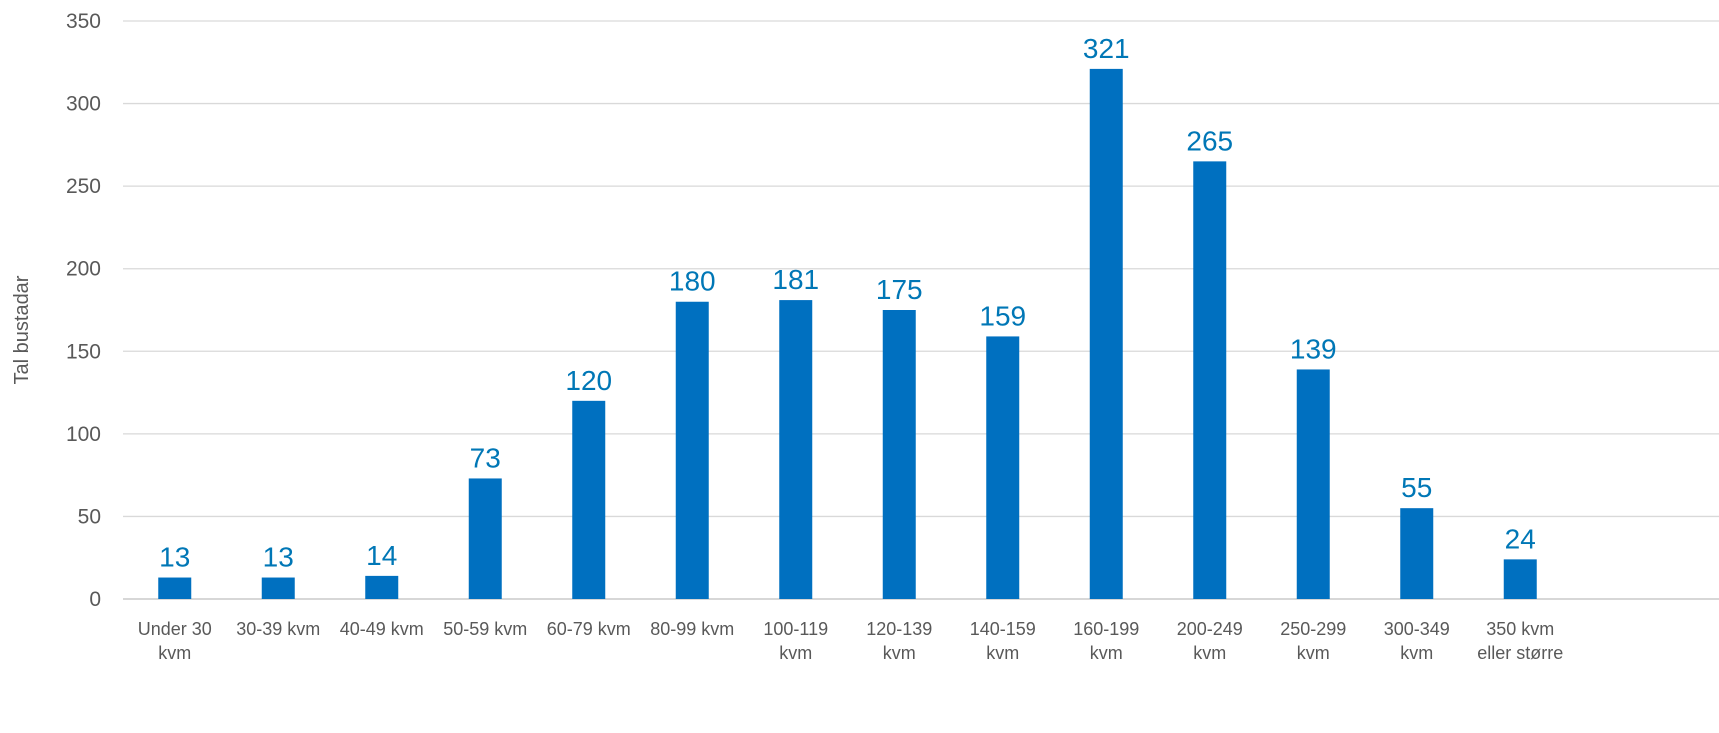 The height and width of the screenshot is (733, 1719). I want to click on x-tick-label: 50-59 kvm, so click(485, 629).